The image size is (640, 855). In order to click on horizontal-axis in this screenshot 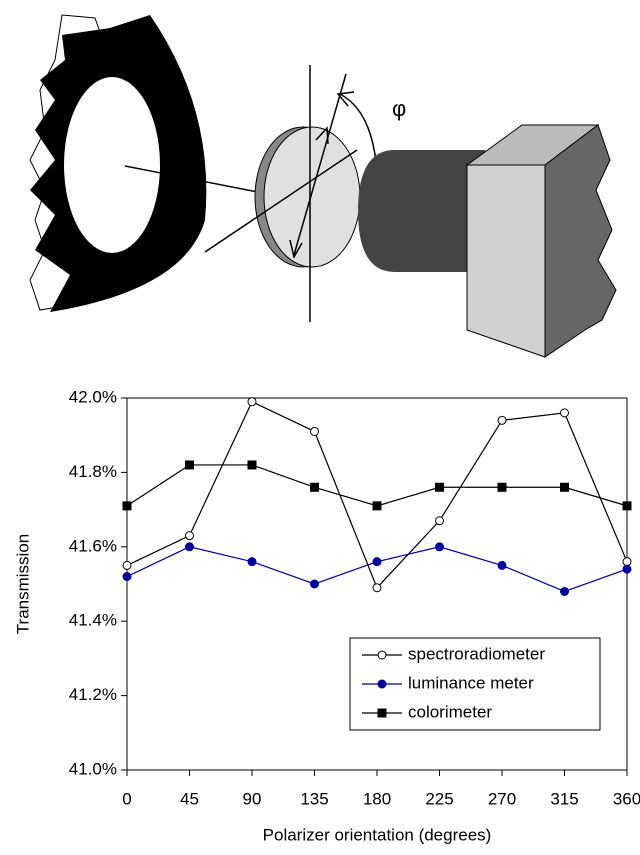, I will do `click(281, 201)`.